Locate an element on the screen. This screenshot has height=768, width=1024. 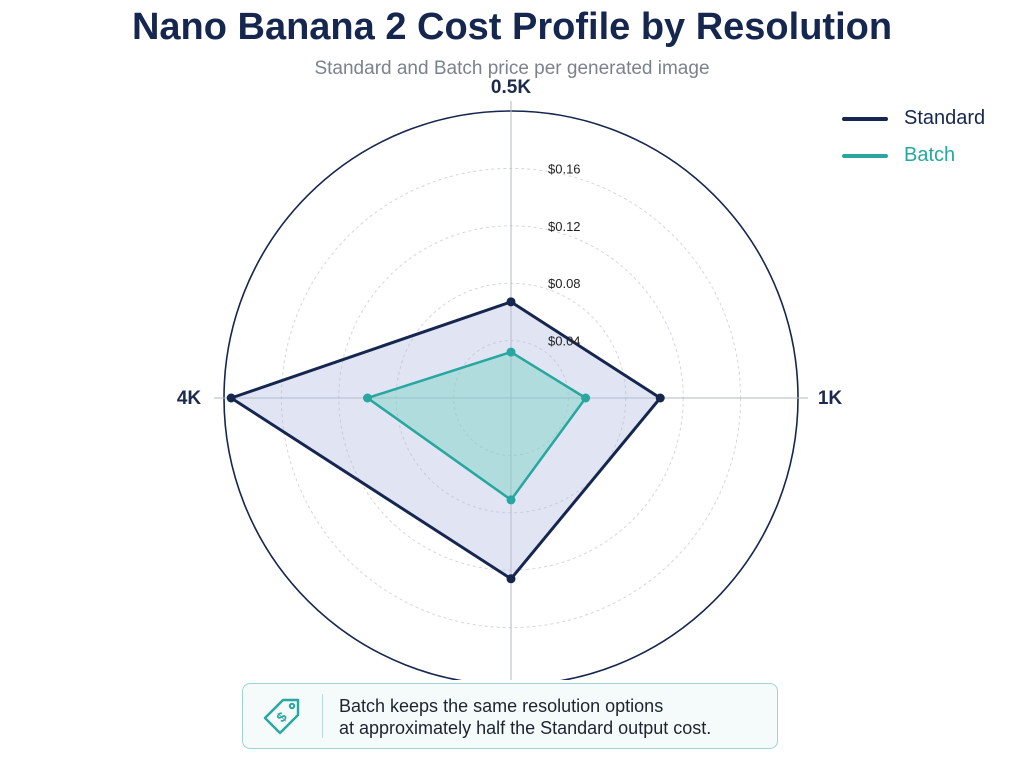
radial-tick-label: $0.04 is located at coordinates (564, 341).